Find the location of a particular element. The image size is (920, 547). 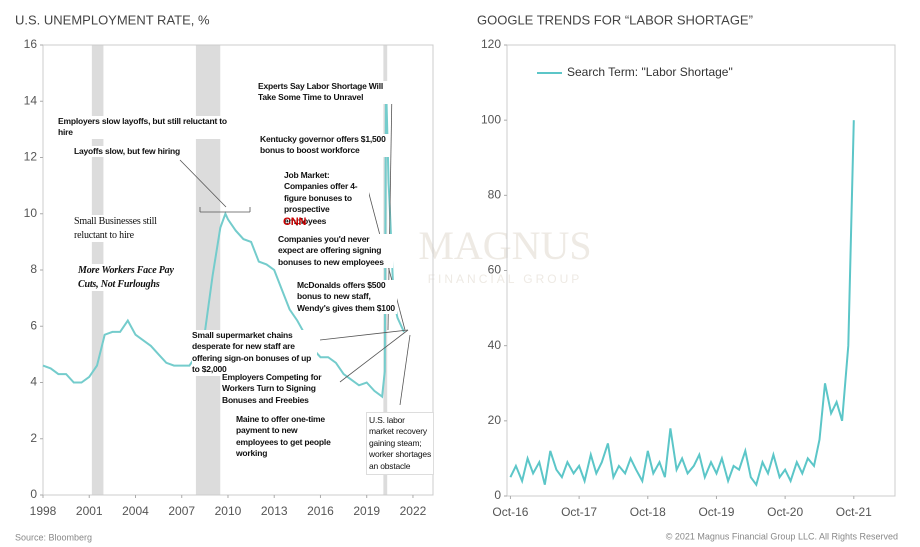

x-tick-label: 2001 is located at coordinates (89, 511).